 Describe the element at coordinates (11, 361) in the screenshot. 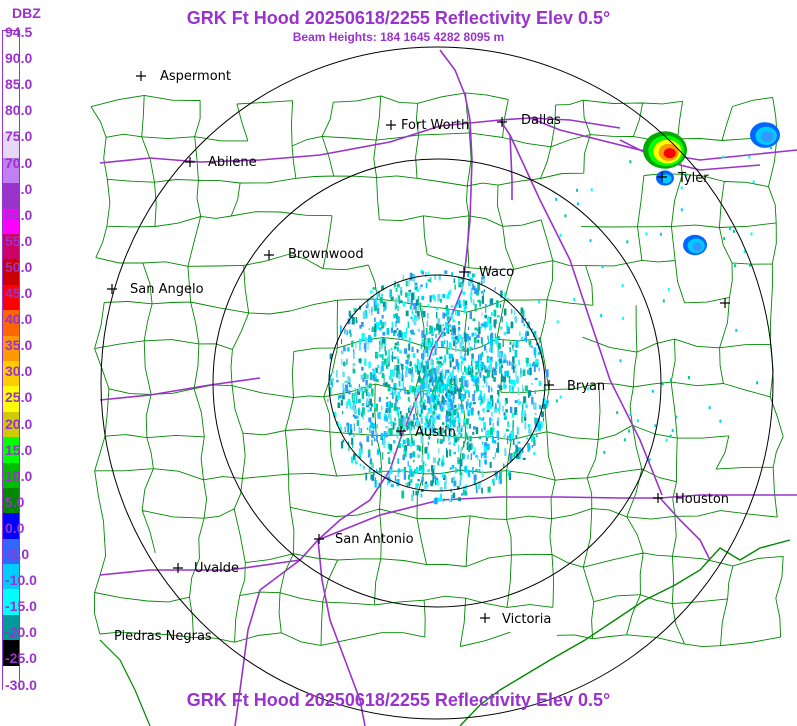

I see `color-legend-bar` at that location.